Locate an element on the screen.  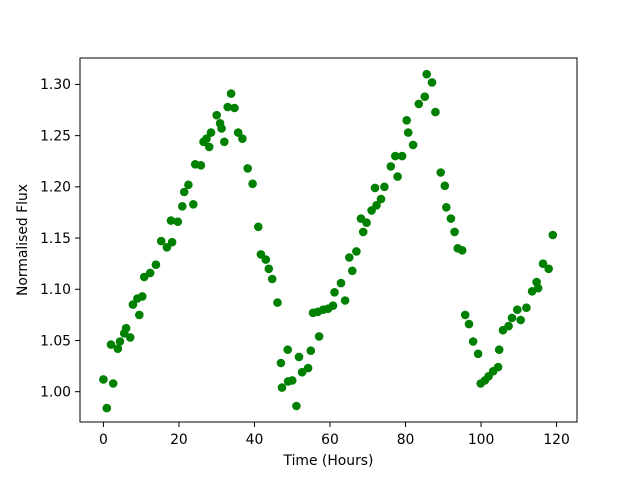
y-tick-label: 1.15 is located at coordinates (55, 239).